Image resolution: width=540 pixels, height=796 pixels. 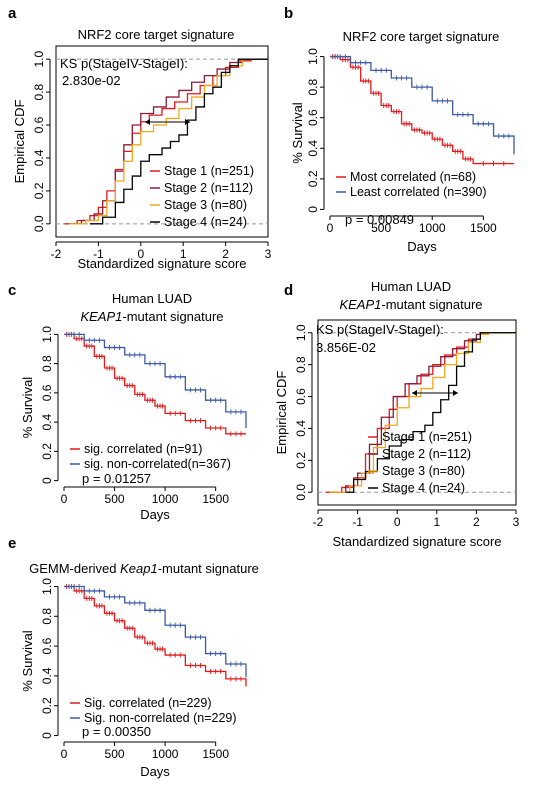 I want to click on chart-d-legend-label-1: Stage 2 (n=112), so click(x=426, y=454).